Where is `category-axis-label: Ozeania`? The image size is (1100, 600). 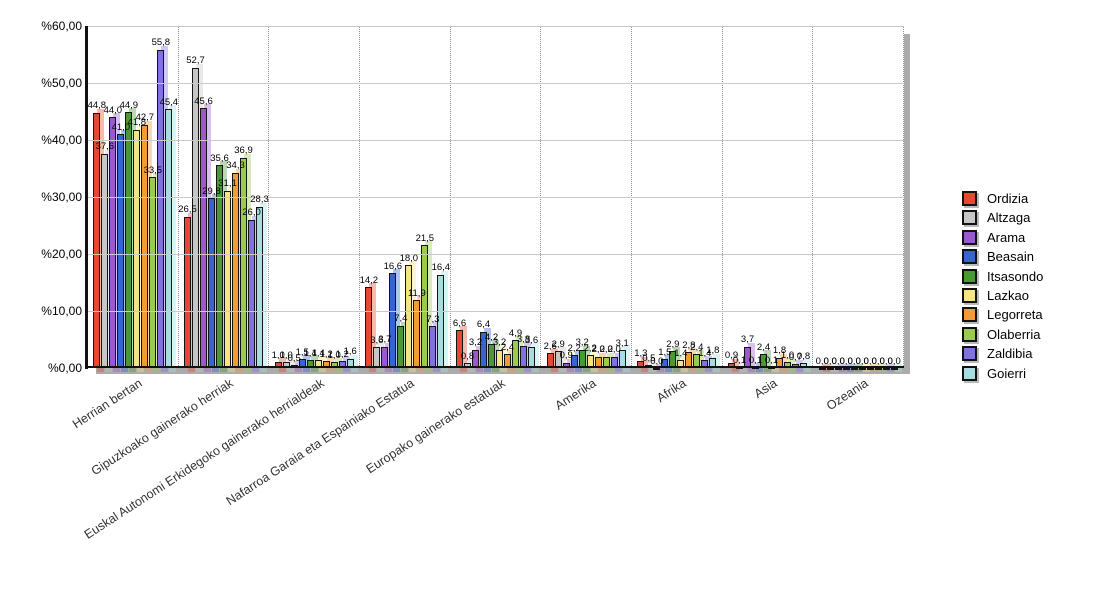
category-axis-label: Ozeania is located at coordinates (847, 395).